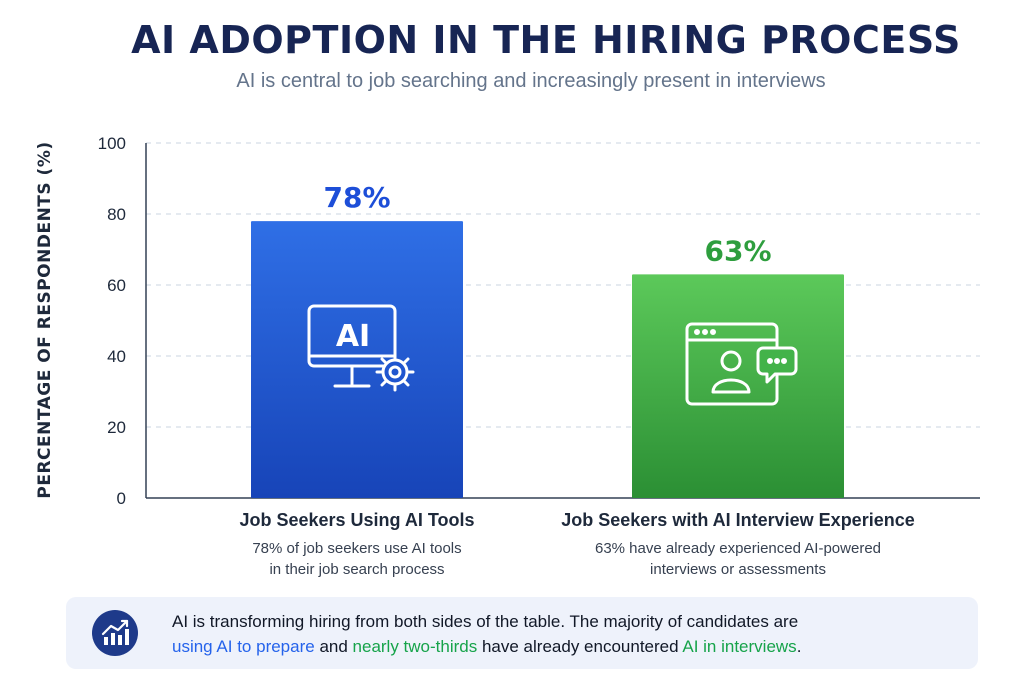  I want to click on chart-title: AI ADOPTION IN THE HIRING PROCESS, so click(546, 40).